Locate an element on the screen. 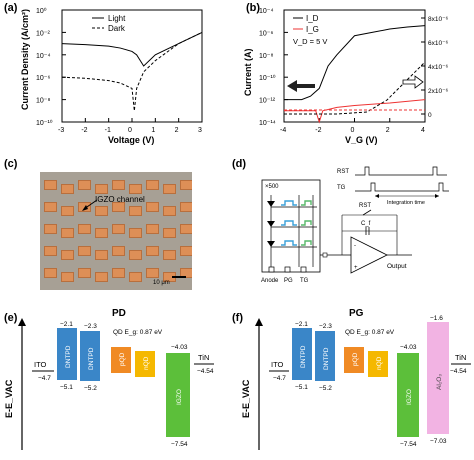 This screenshot has height=460, width=474. panel-e-letter: (e) is located at coordinates (11, 318).